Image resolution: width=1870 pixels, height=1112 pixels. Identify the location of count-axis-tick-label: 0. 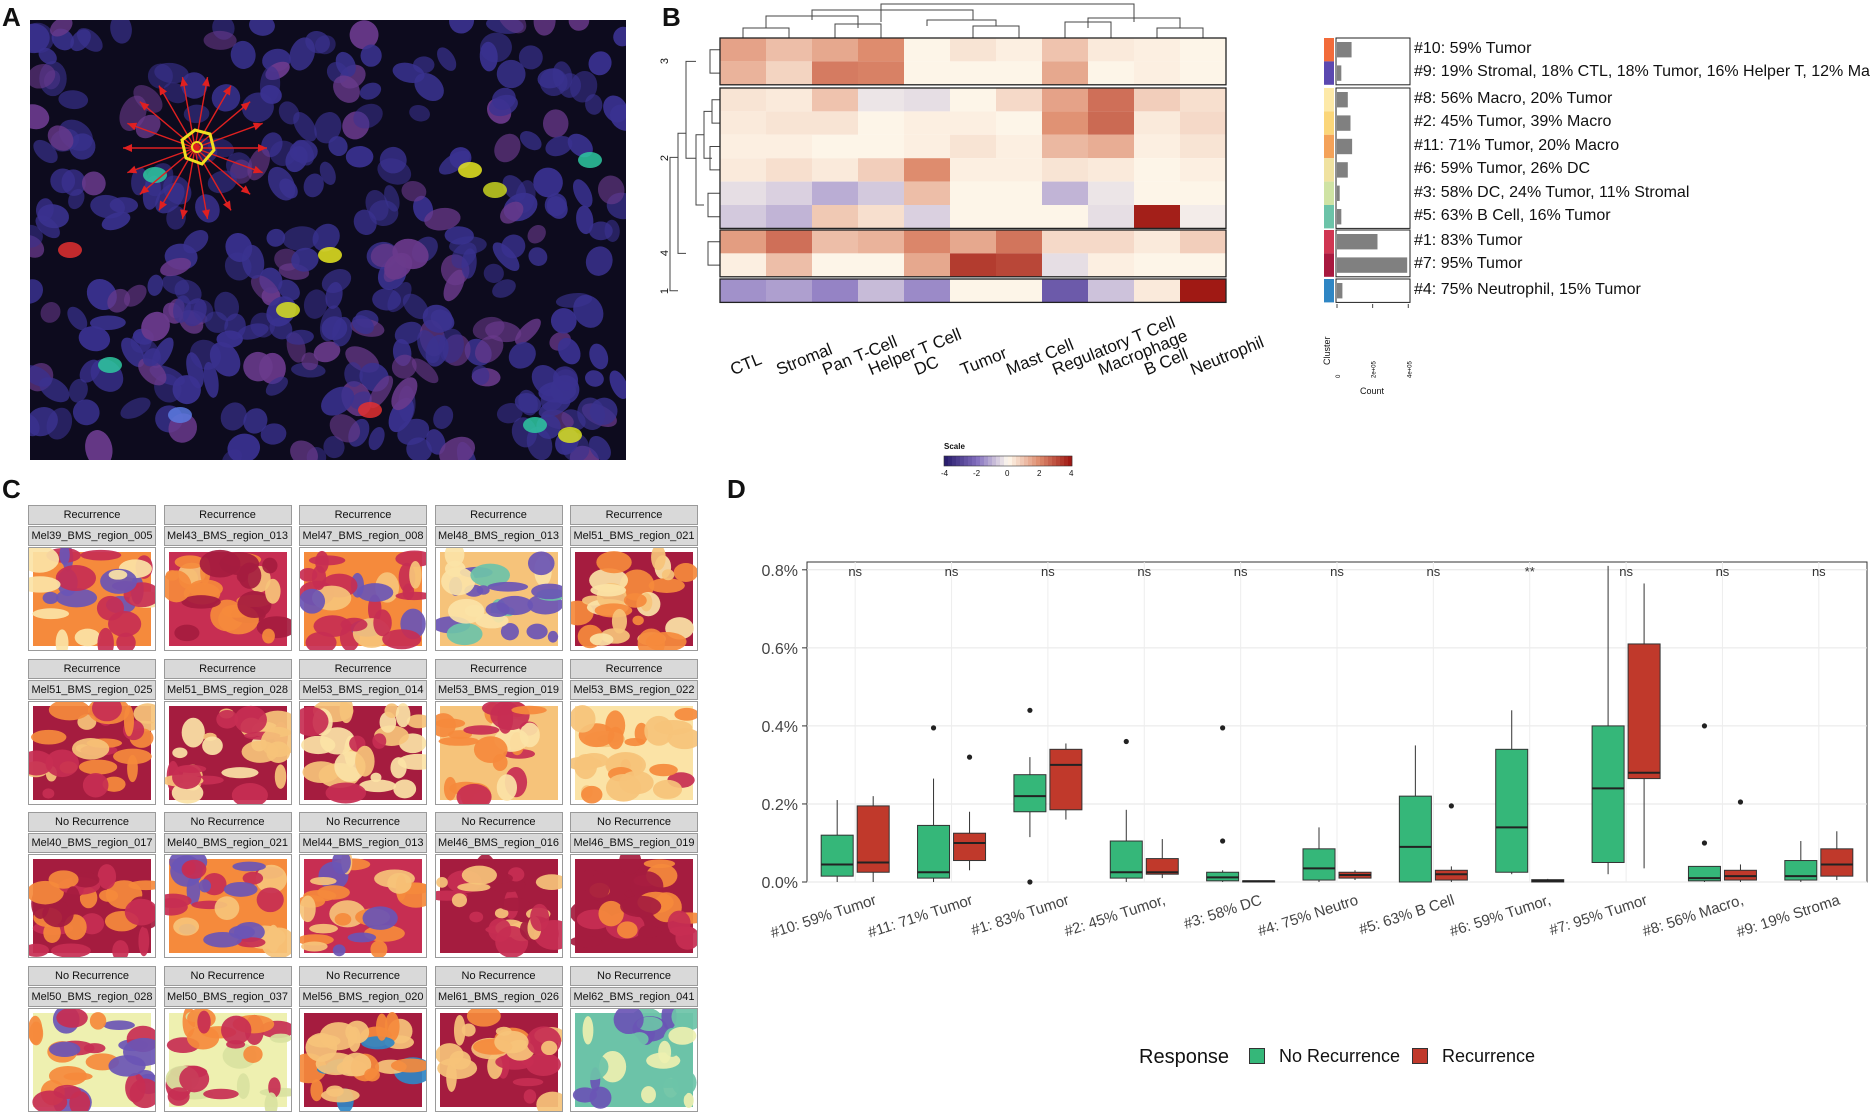
(1339, 376).